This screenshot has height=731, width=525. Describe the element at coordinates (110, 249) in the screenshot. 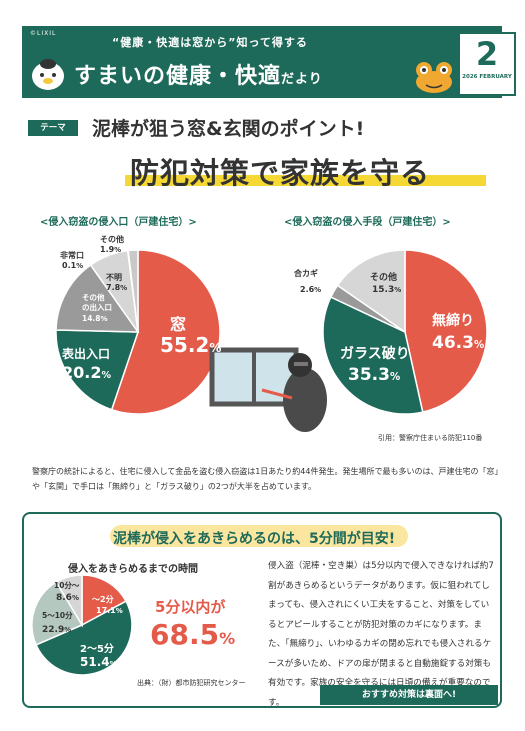

I see `pie0-value-5: 1.9%` at that location.